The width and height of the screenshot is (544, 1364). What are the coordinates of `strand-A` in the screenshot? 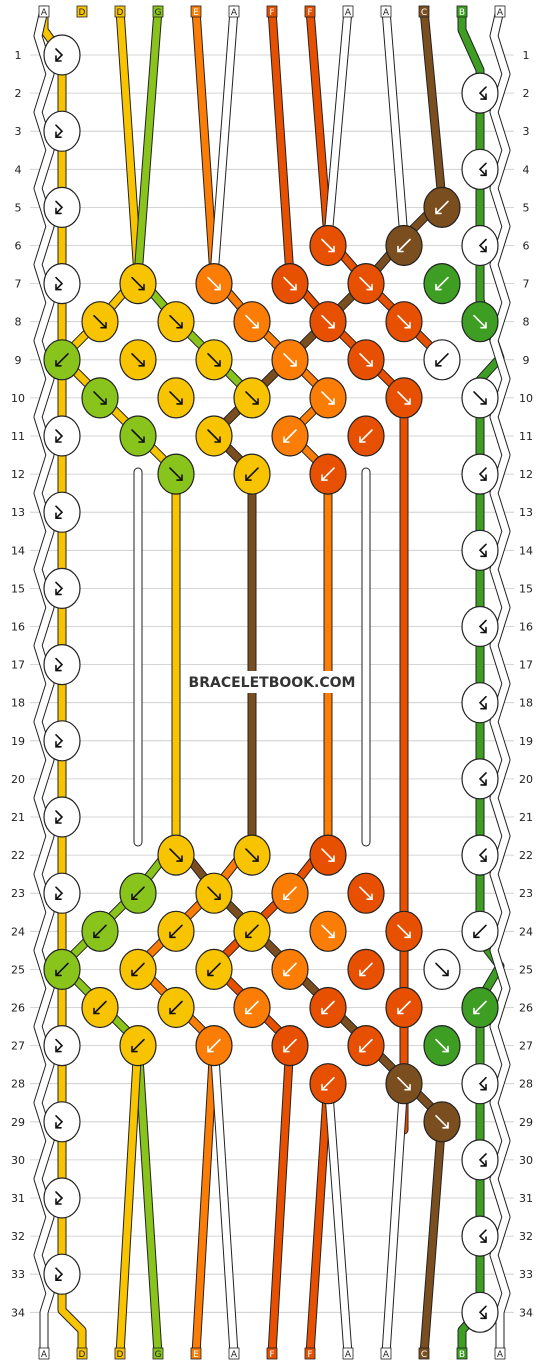 It's located at (224, 143).